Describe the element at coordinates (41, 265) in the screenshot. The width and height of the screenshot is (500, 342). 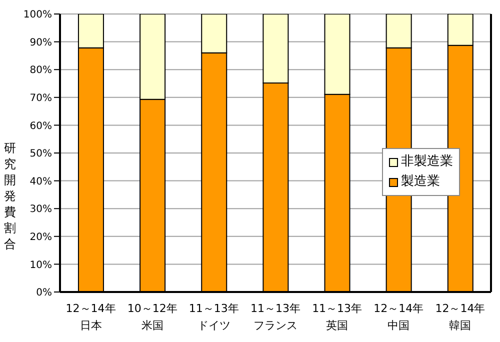
I see `y-tick-label: 10%` at that location.